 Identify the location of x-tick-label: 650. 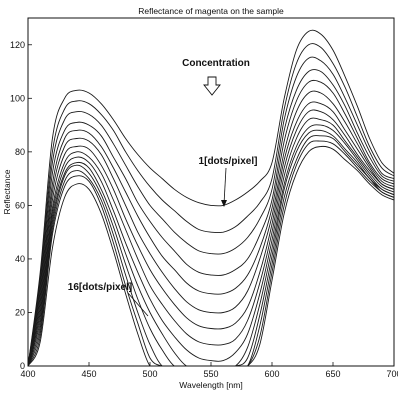
(332, 374).